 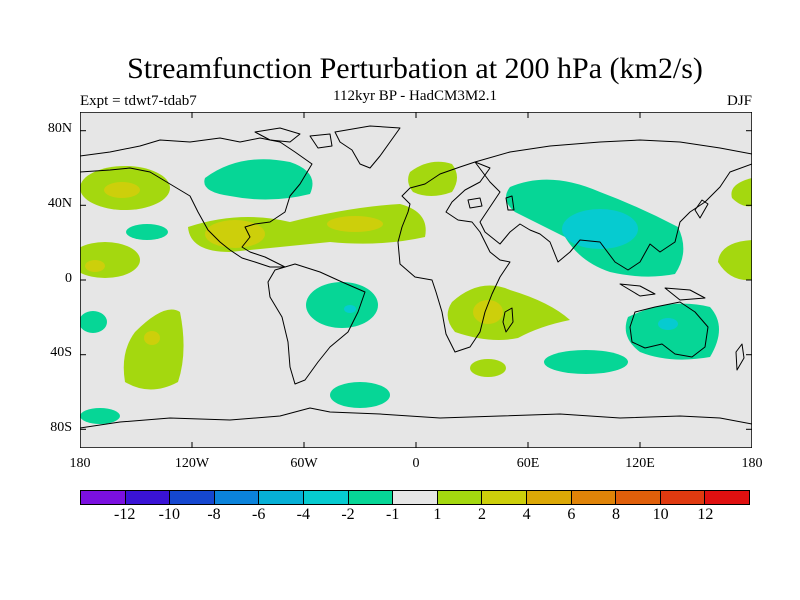 I want to click on season-label: DJF, so click(x=739, y=101).